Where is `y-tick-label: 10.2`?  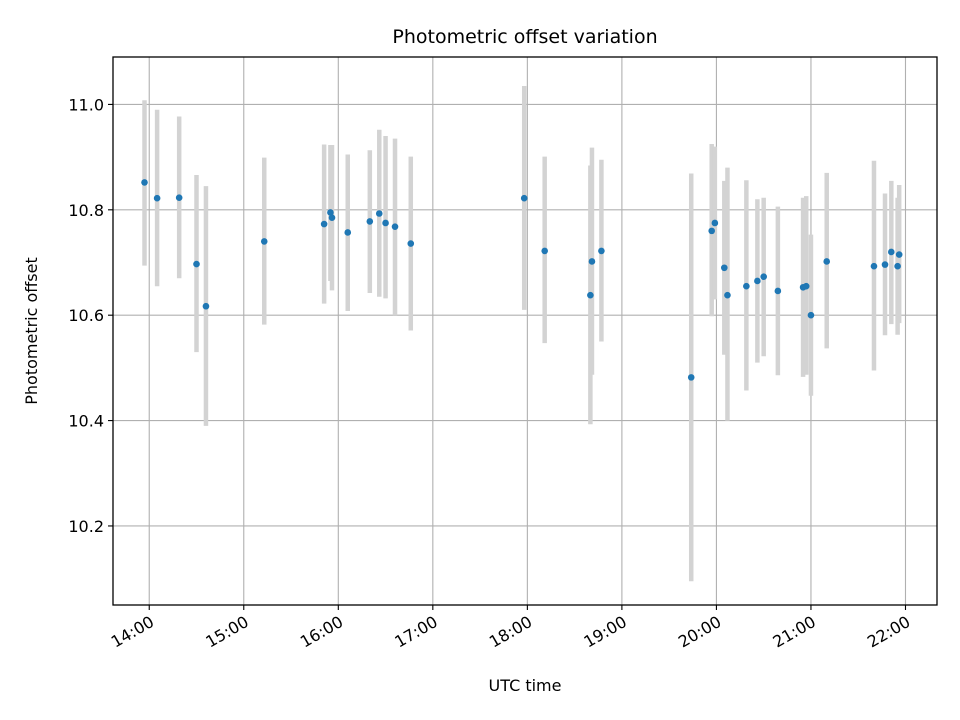
y-tick-label: 10.2 is located at coordinates (86, 526).